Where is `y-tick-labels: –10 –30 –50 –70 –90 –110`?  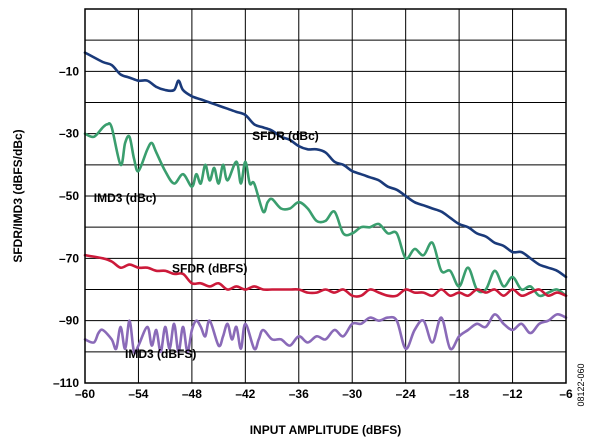 y-tick-labels: –10 –30 –50 –70 –90 –110 is located at coordinates (66, 227).